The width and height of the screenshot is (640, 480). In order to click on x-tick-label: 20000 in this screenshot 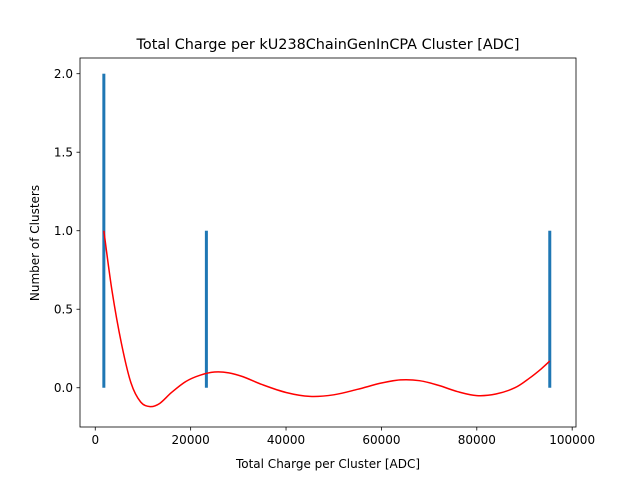, I will do `click(191, 440)`.